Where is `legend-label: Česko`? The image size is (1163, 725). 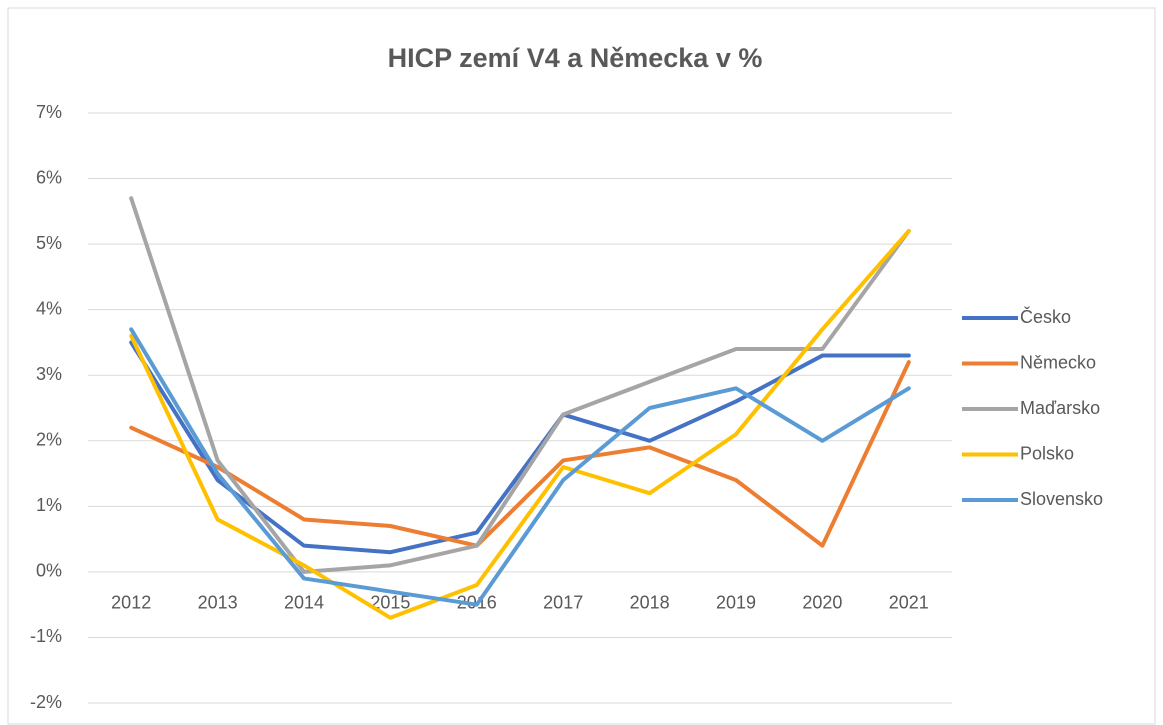 legend-label: Česko is located at coordinates (1045, 316).